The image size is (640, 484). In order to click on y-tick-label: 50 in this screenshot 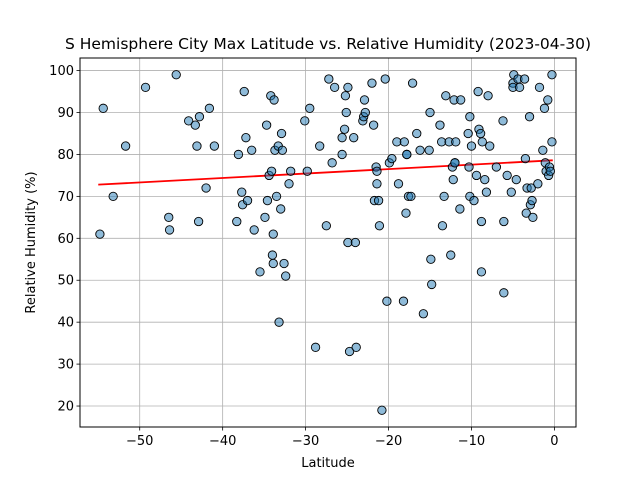, I will do `click(65, 281)`.